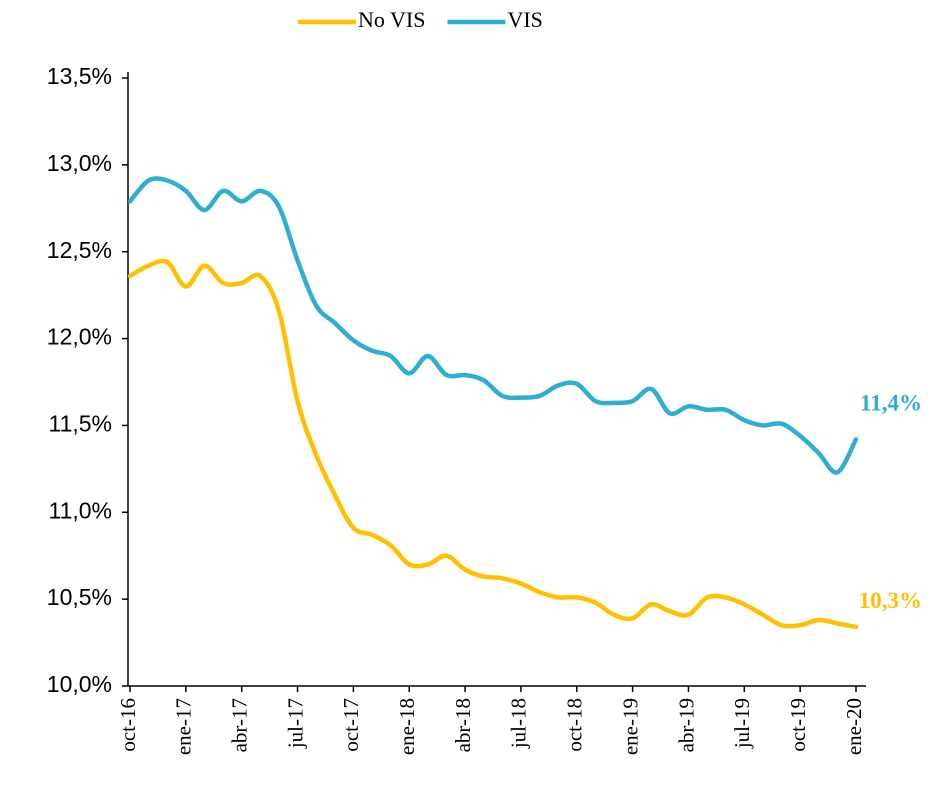  I want to click on value-label: 10,3%, so click(890, 600).